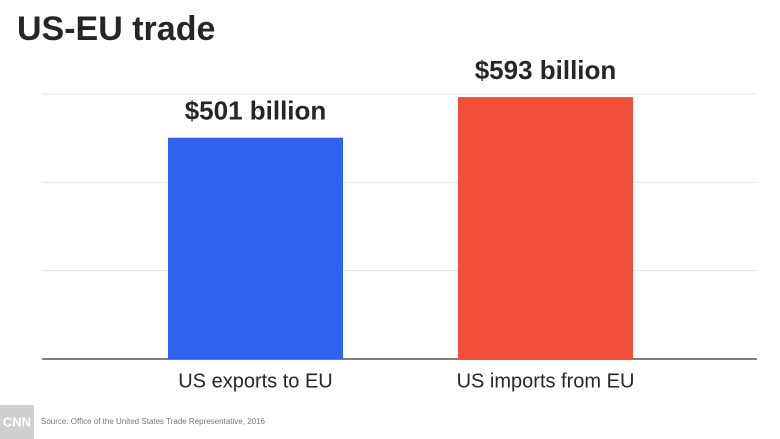 This screenshot has height=439, width=780. I want to click on x-tick-label: US exports to EU, so click(255, 381).